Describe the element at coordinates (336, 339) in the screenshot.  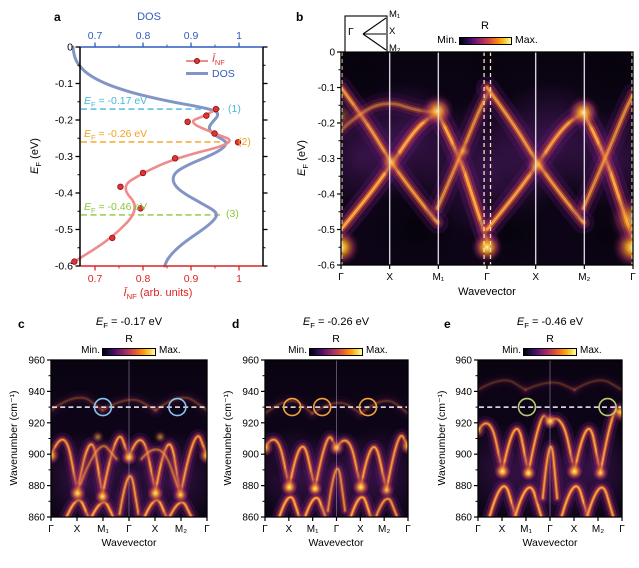
I see `colorbar-title-d: R` at that location.